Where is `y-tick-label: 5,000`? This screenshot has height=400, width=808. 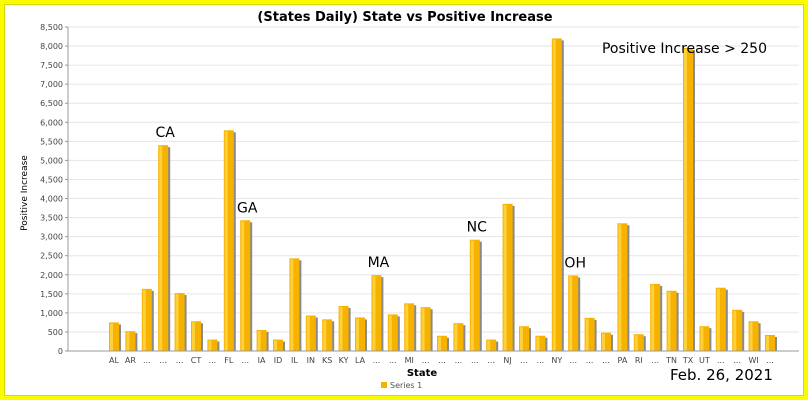
y-tick-label: 5,000 is located at coordinates (51, 160).